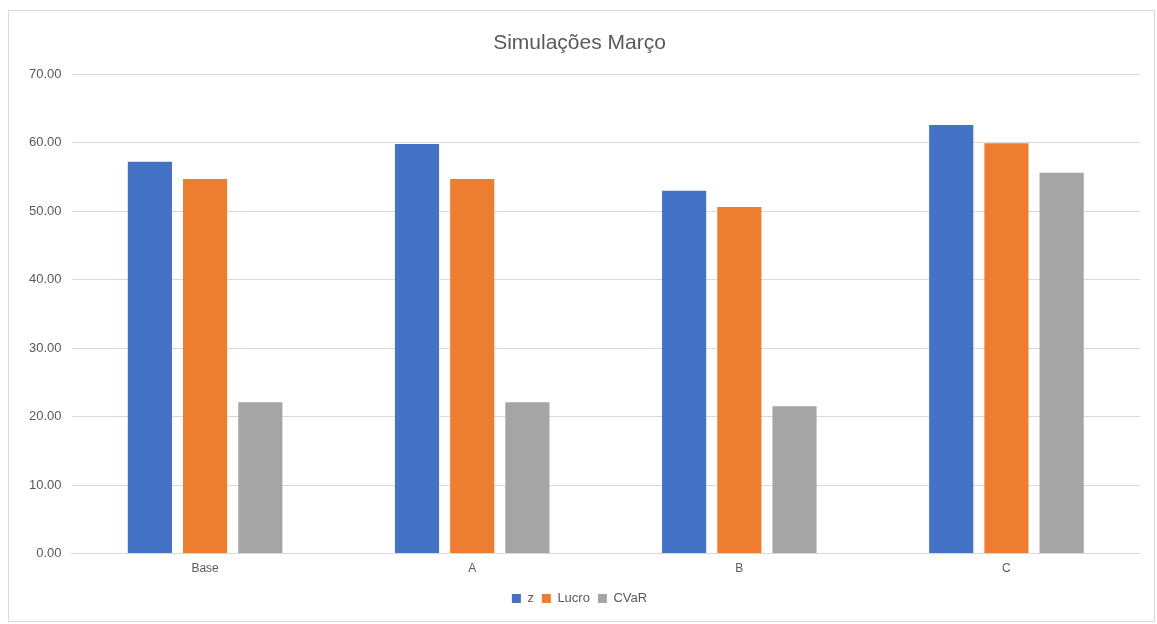 This screenshot has height=624, width=1157. Describe the element at coordinates (579, 42) in the screenshot. I see `chart-title: Simulações Março` at that location.